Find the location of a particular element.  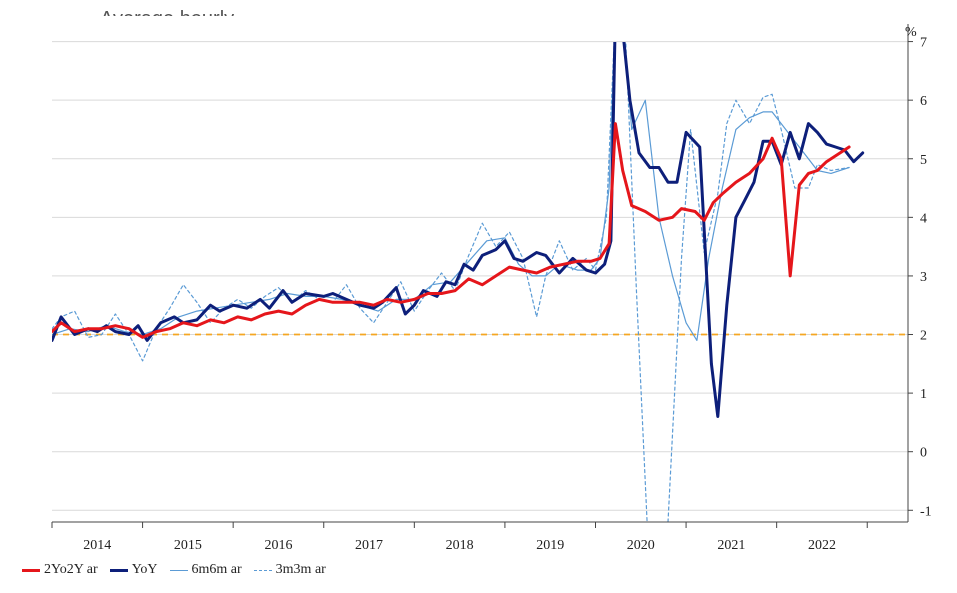

y-tick-label--1: -1 is located at coordinates (926, 511).